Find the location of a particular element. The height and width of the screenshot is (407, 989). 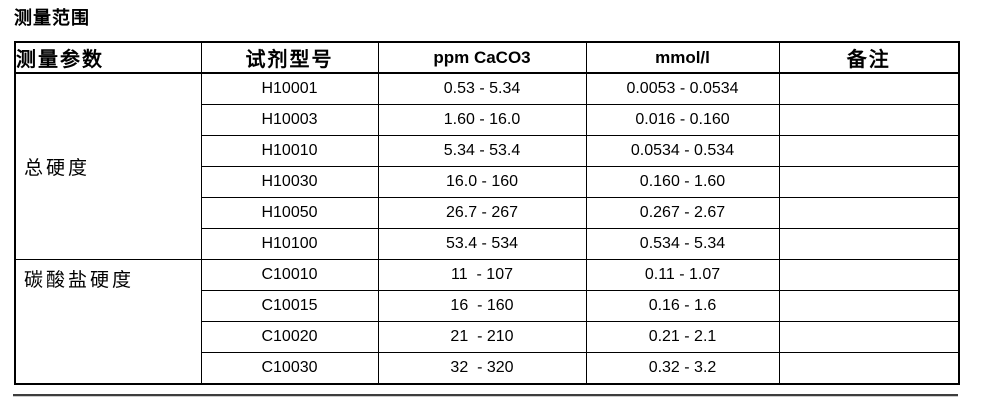

table-row: H10100 53.4 - 534 0.534 - 5.34 is located at coordinates (487, 244).